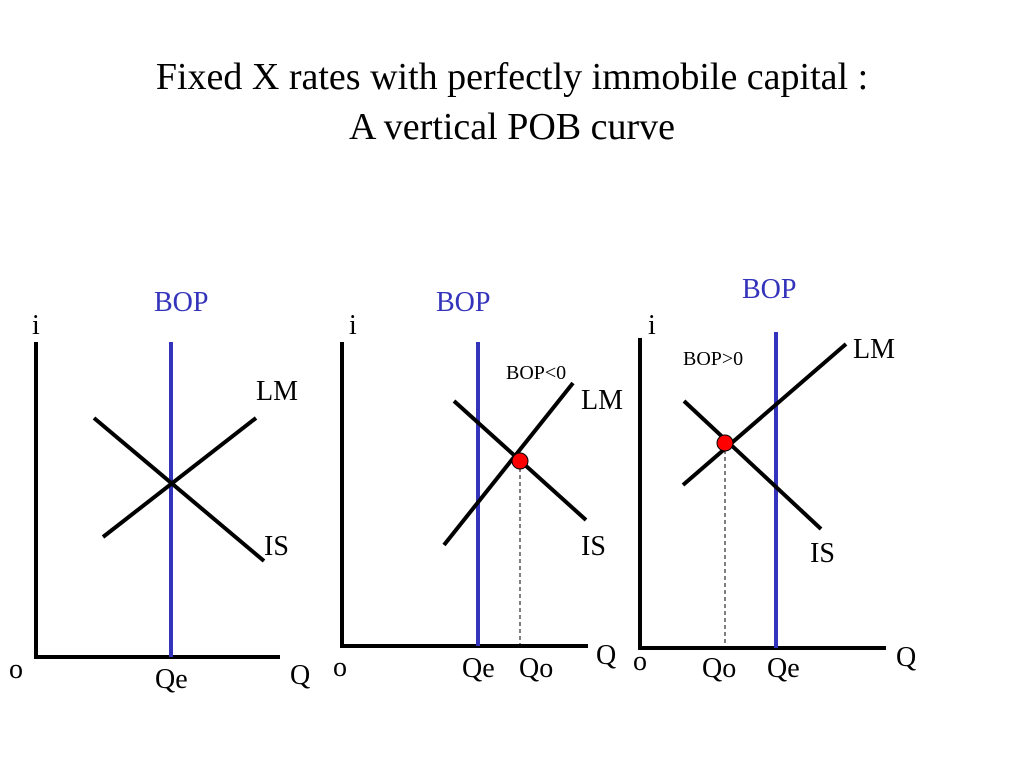 The image size is (1024, 768). What do you see at coordinates (276, 546) in the screenshot?
I see `panel-1-is-label: IS` at bounding box center [276, 546].